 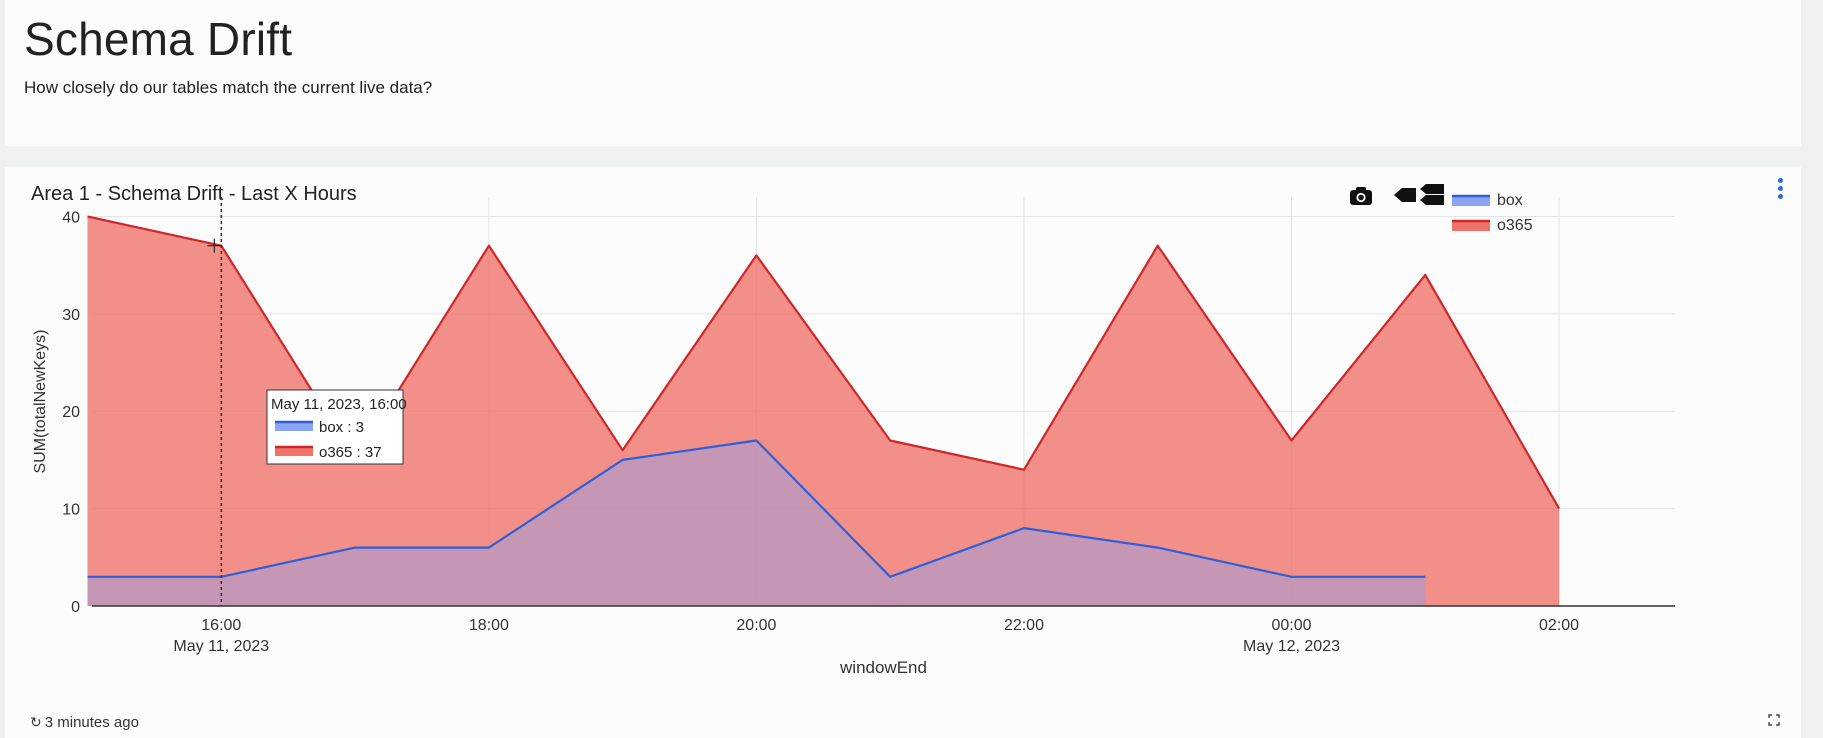 I want to click on tooltip-header: May 11, 2023, 16:00, so click(x=339, y=404).